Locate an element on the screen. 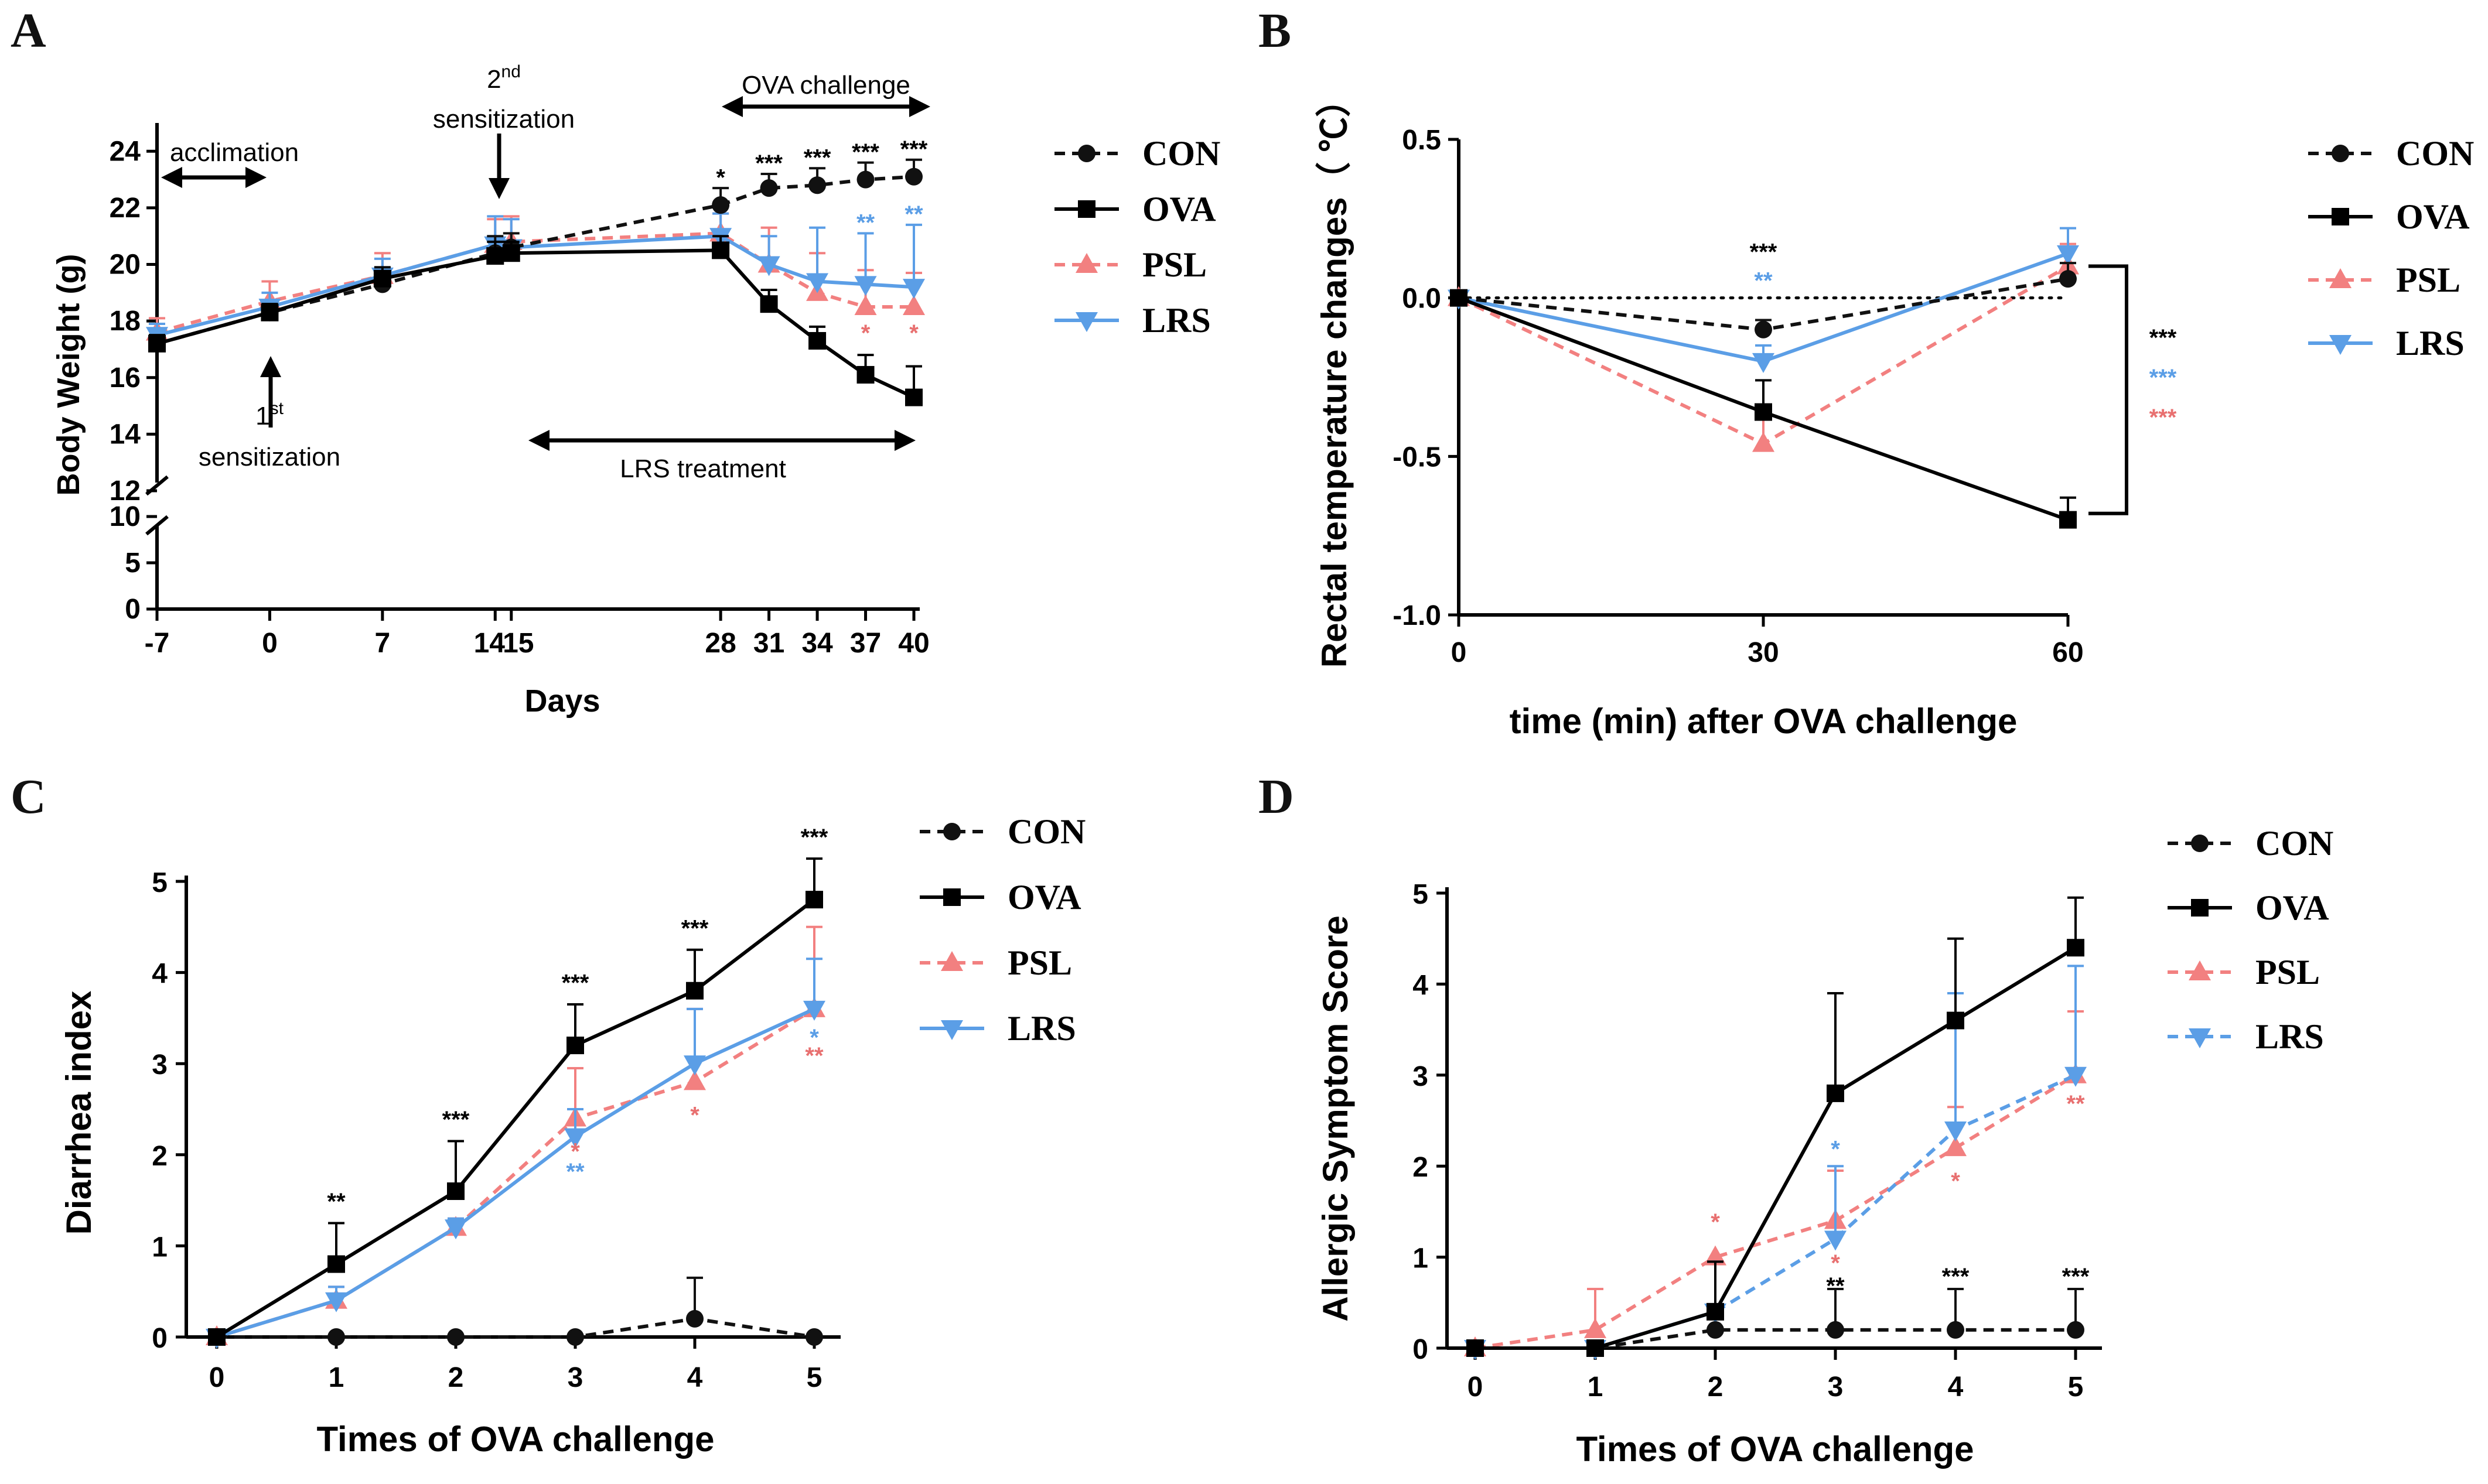 The height and width of the screenshot is (1484, 2488). series-psl is located at coordinates (1775, 1183).